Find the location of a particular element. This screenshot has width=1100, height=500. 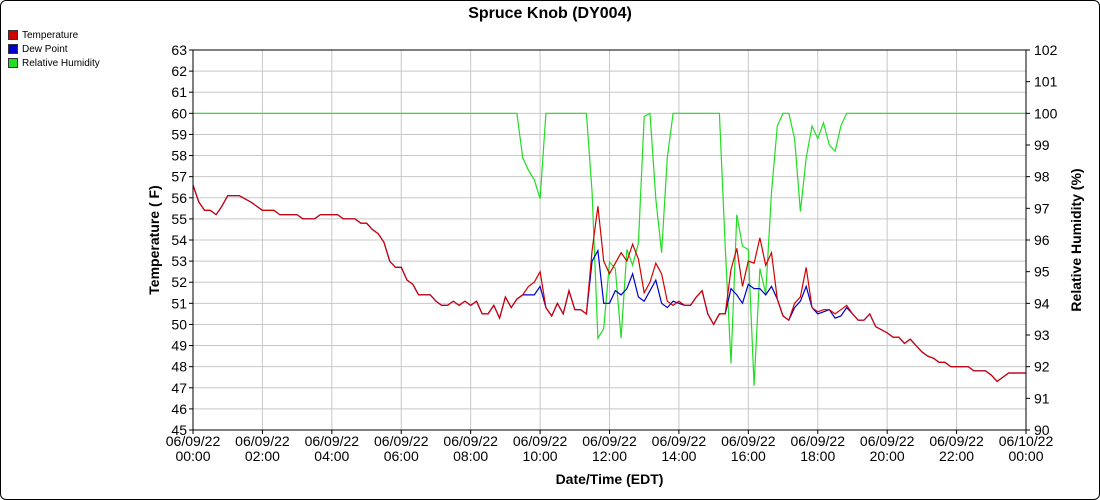

x-tick-label: 06/09/22 06:00 is located at coordinates (401, 448).